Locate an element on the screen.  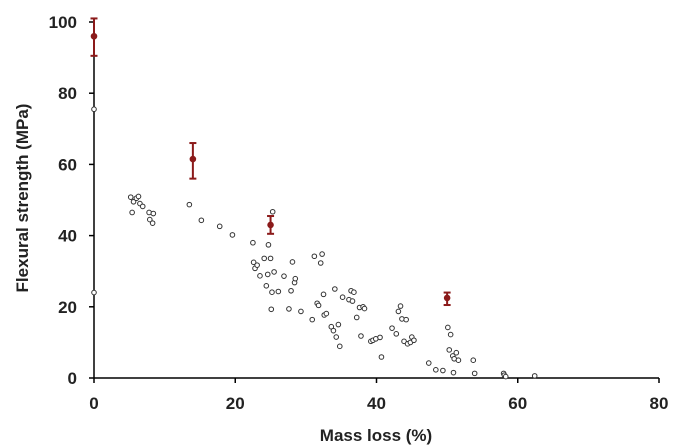
y-axis-ticks: 0 20 40 60 80 100 is located at coordinates (71, 200).